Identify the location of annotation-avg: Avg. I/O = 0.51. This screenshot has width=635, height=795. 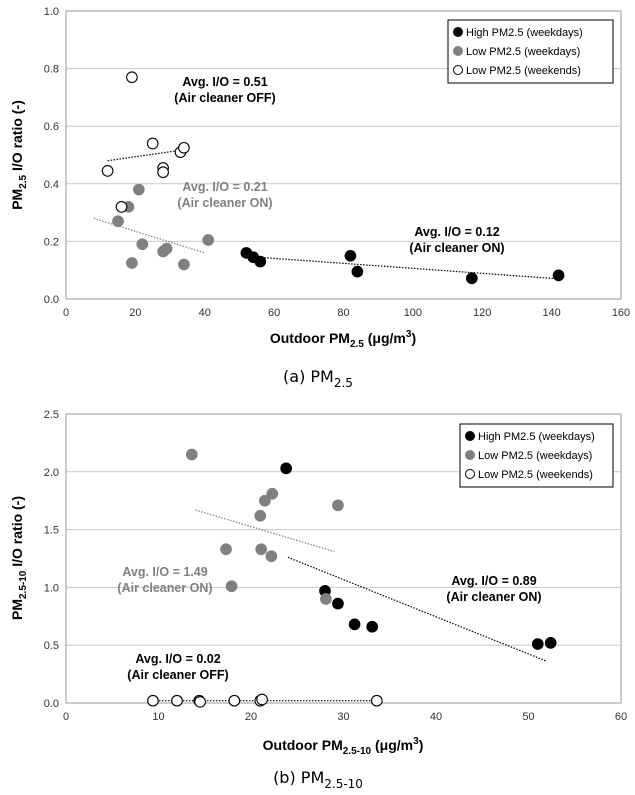
(224, 82).